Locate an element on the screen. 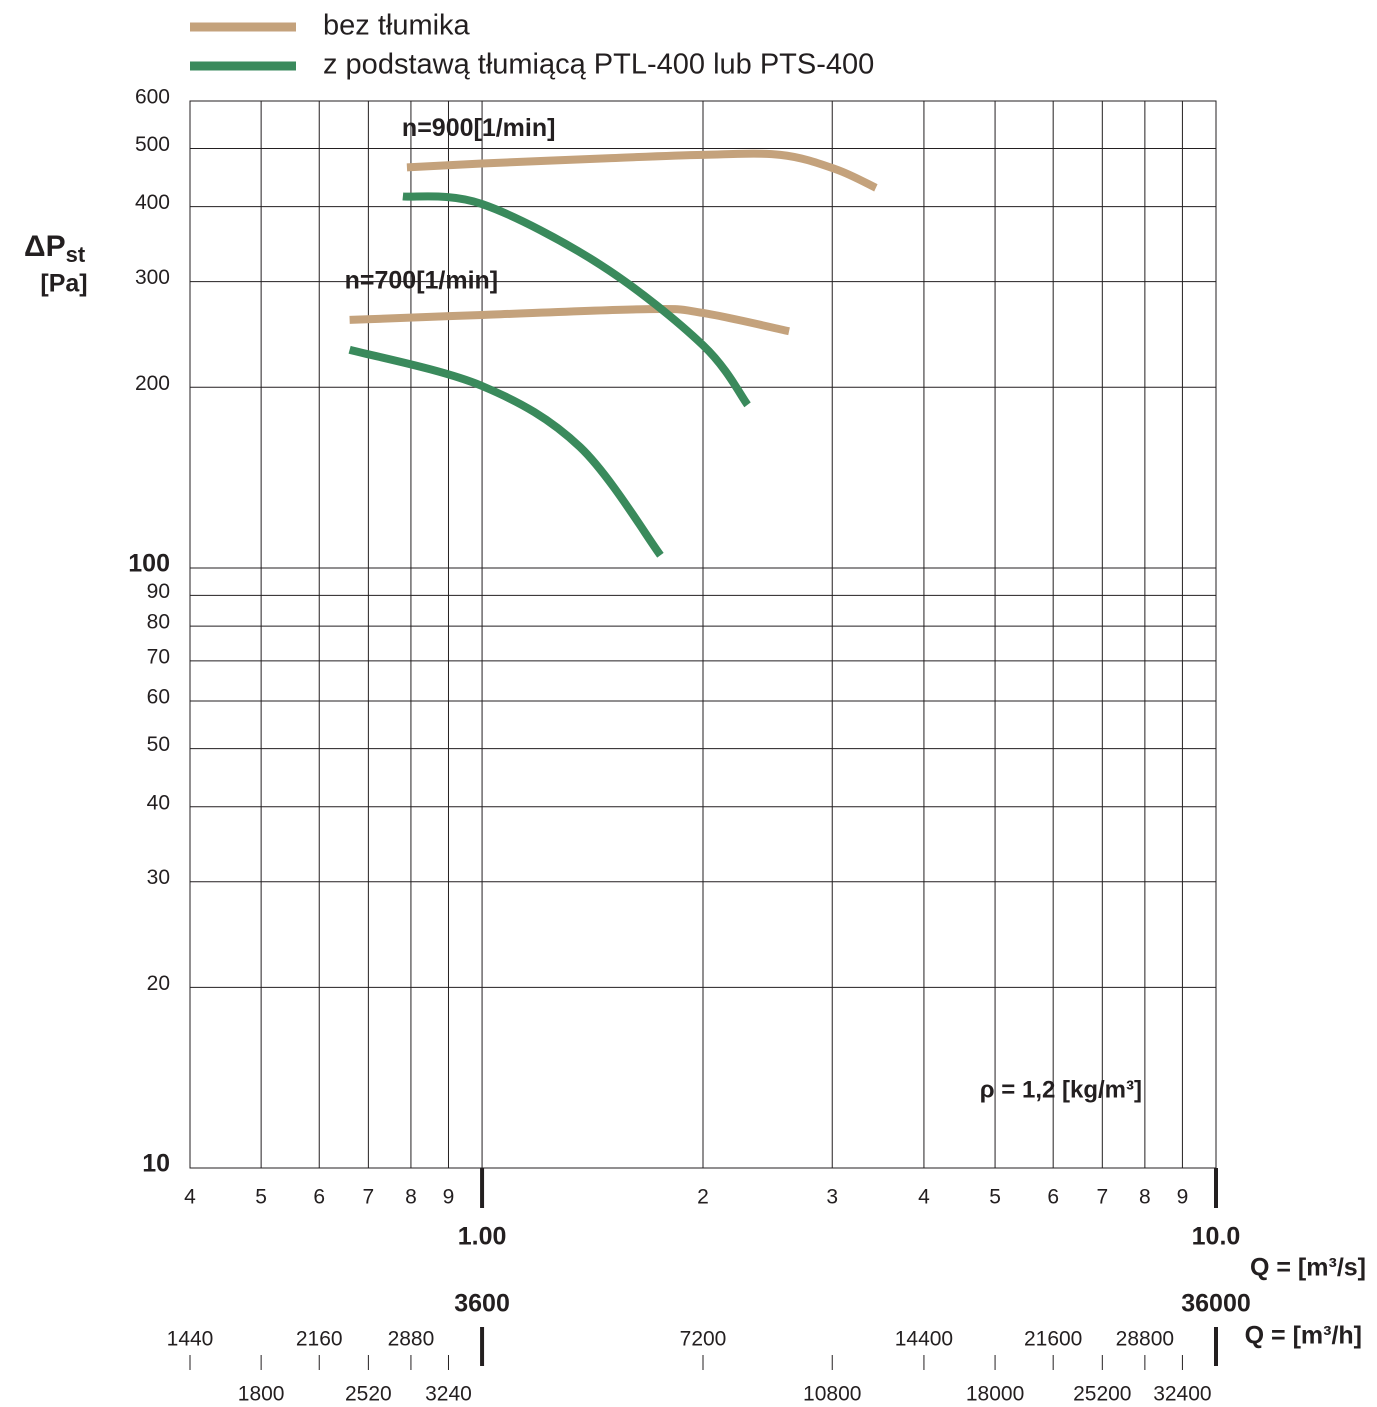 This screenshot has height=1407, width=1377. x2-tick-label: 1440 is located at coordinates (190, 1339).